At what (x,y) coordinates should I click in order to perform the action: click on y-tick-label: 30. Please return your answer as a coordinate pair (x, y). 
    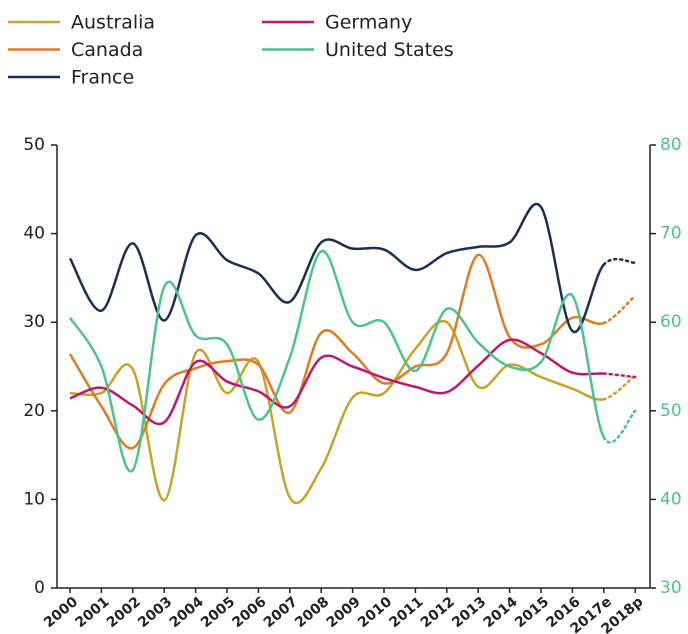
    Looking at the image, I should click on (34, 322).